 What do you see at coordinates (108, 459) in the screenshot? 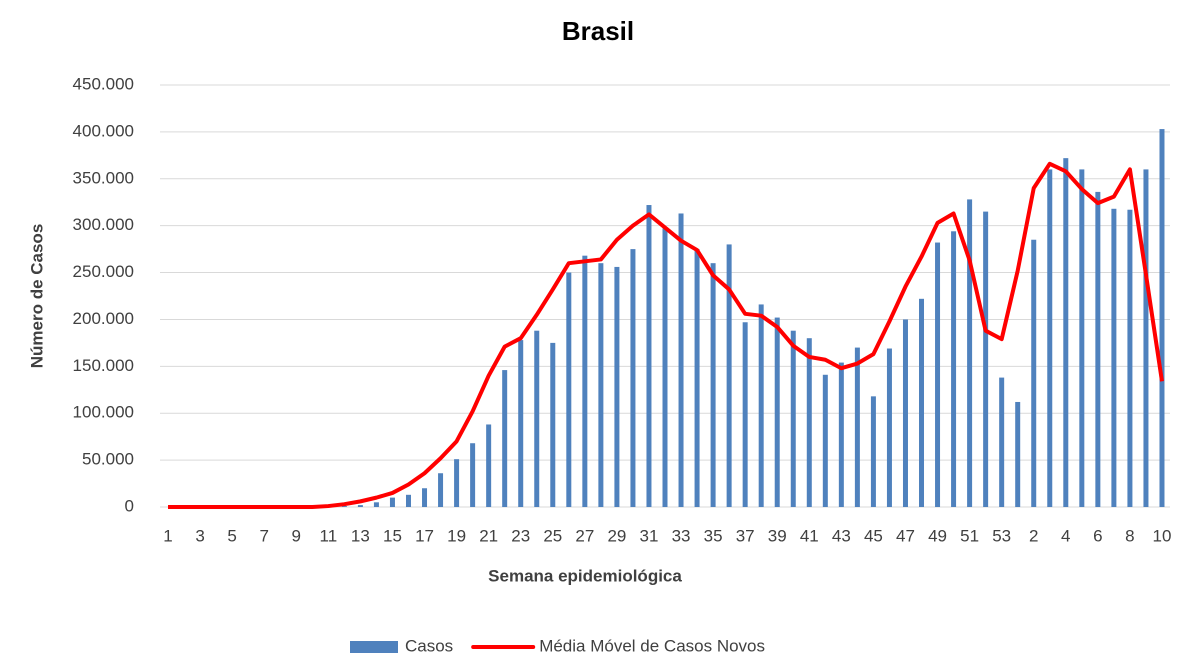
I see `y-tick-label: 50.000` at bounding box center [108, 459].